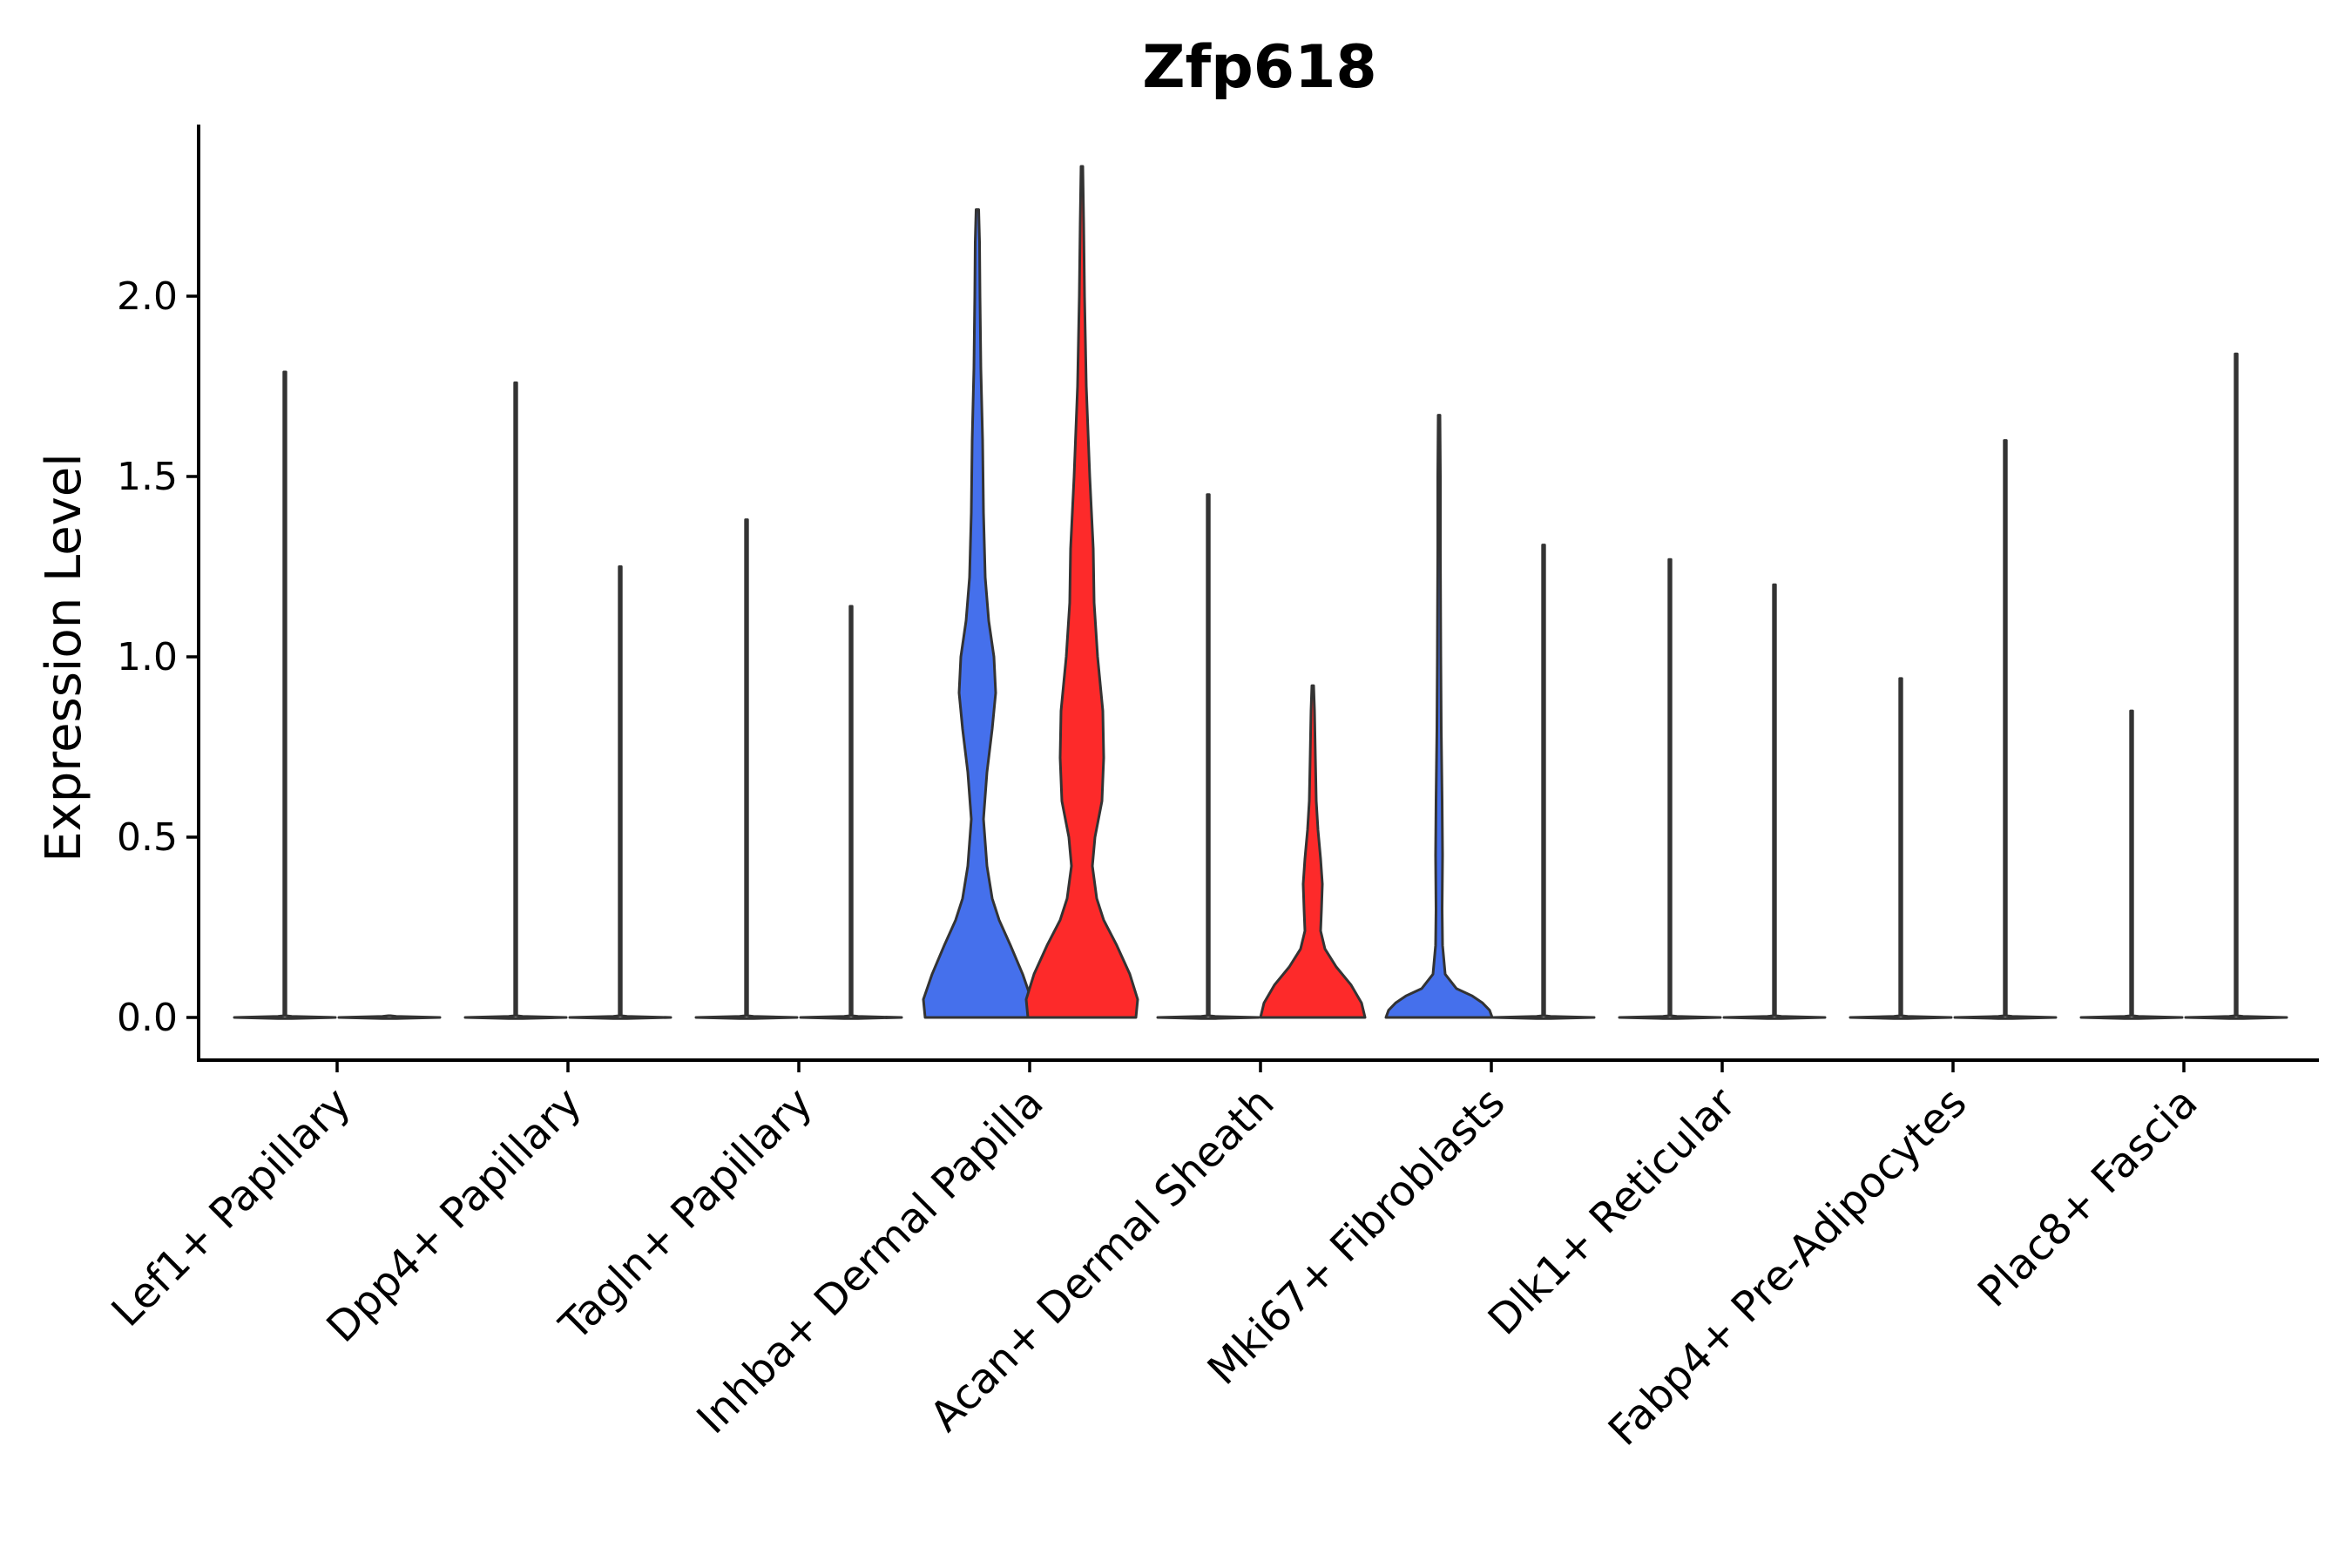  I want to click on chart-title: Zfp618, so click(1260, 67).